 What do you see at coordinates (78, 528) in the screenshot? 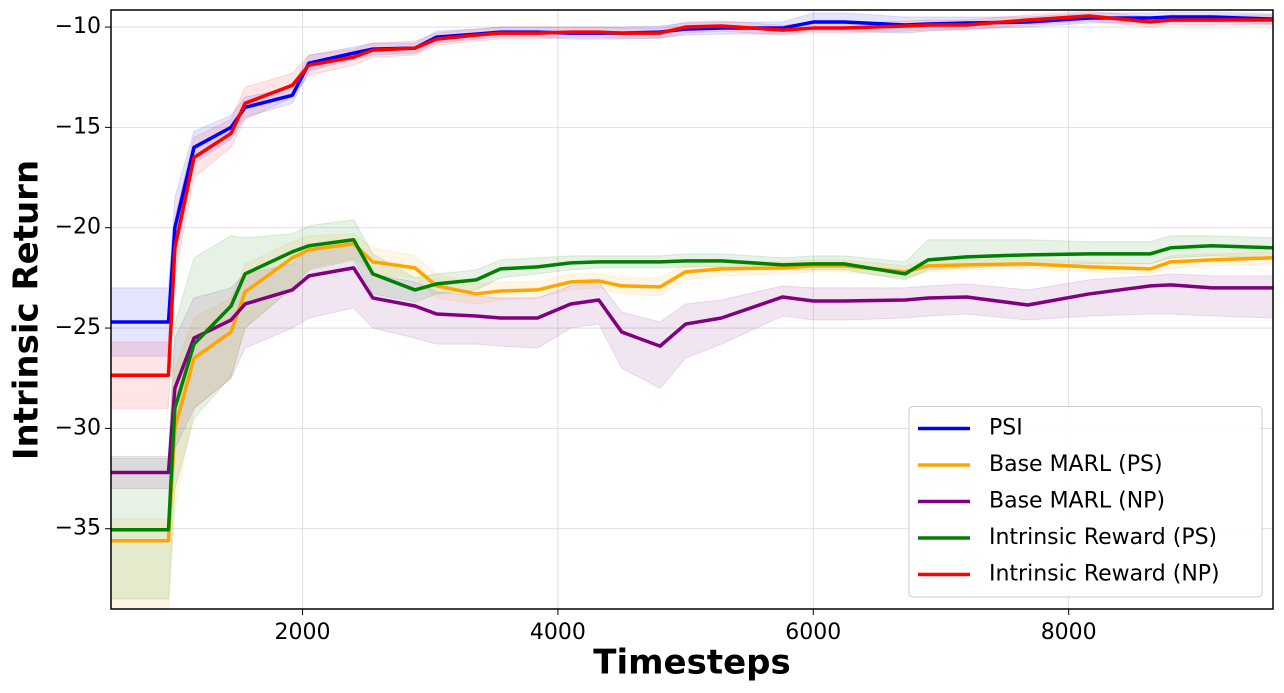
I see `y-tick-label: −35` at bounding box center [78, 528].